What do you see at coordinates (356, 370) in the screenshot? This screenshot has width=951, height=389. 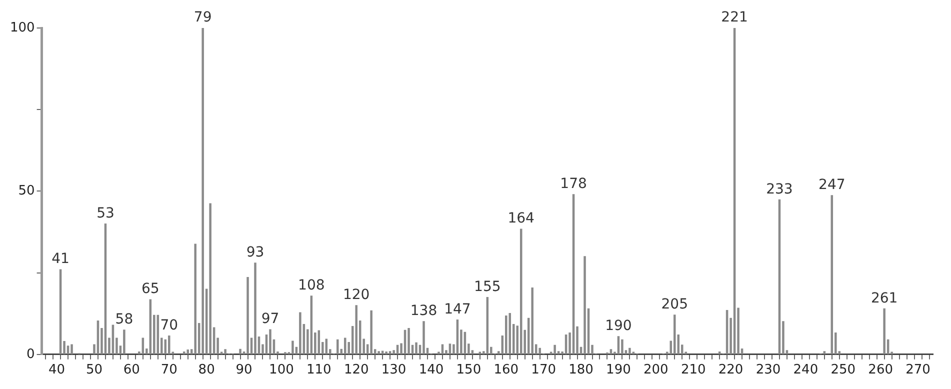 I see `x-tick-label: 120` at bounding box center [356, 370].